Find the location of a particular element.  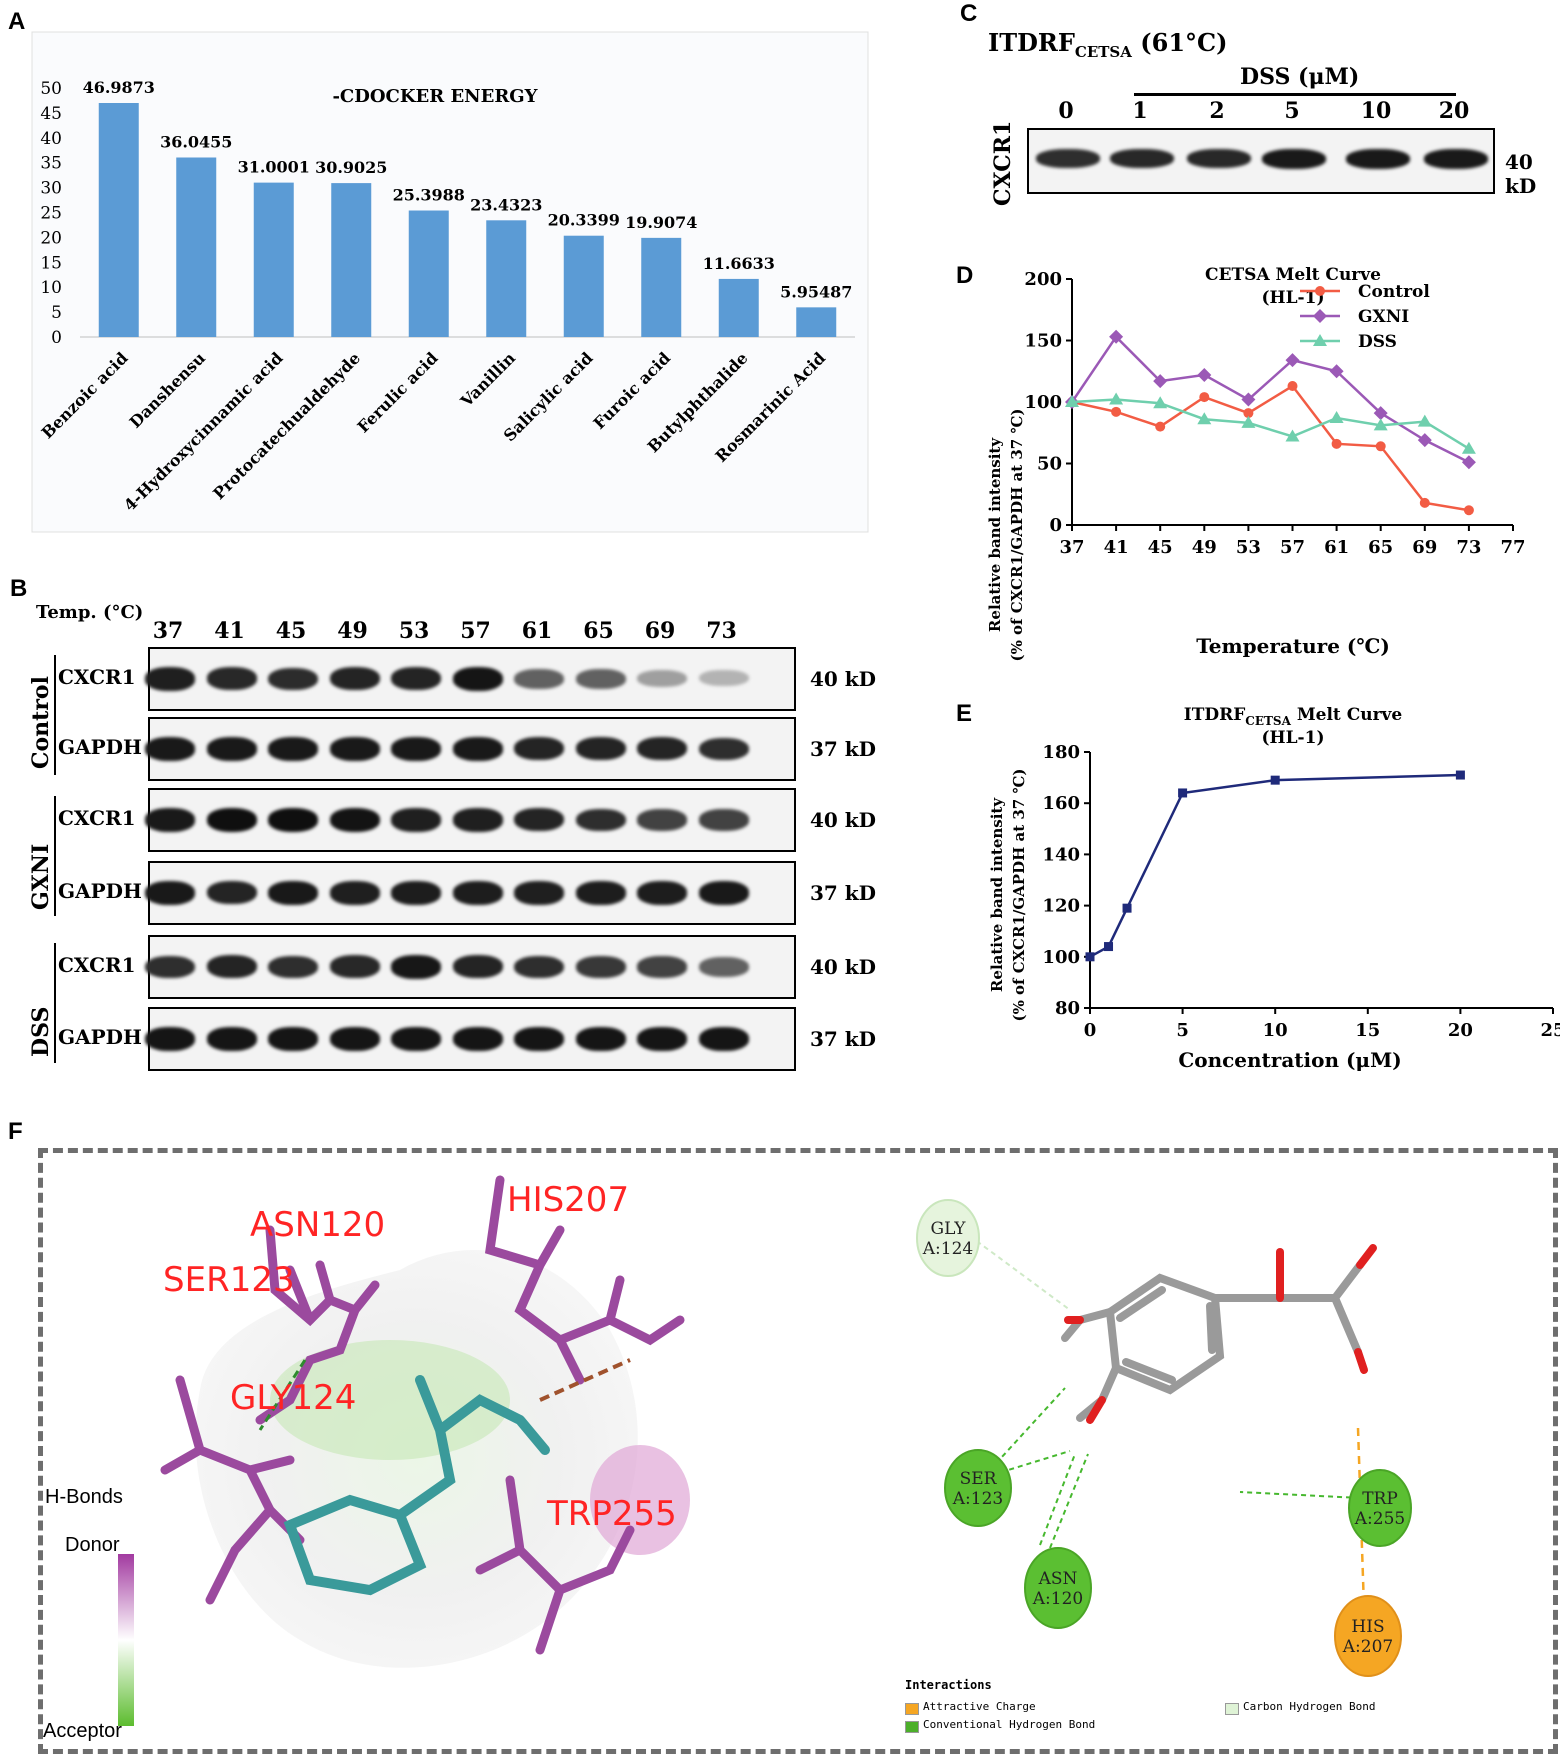

blot-row-label: CXCR1 is located at coordinates (97, 965).